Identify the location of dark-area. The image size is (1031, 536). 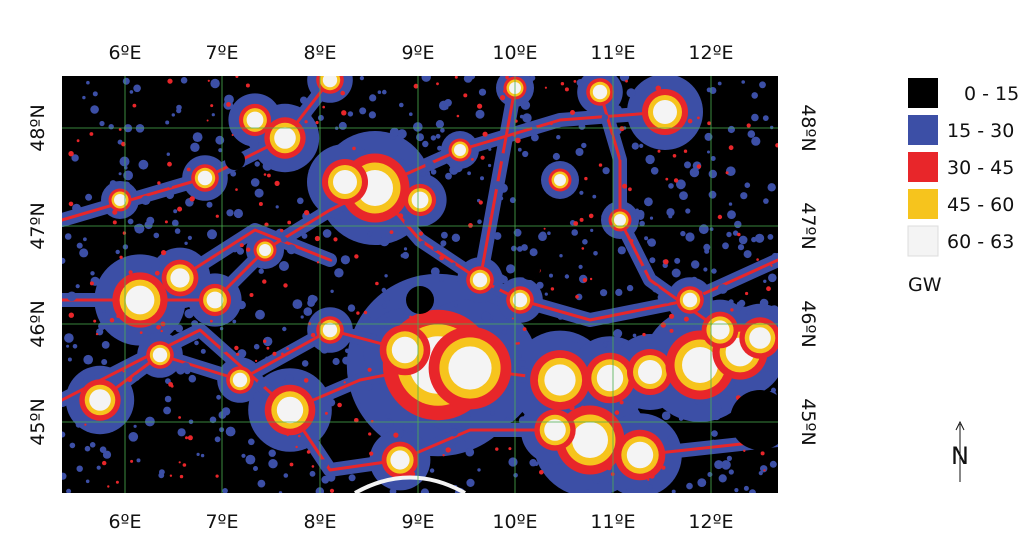
(530, 270).